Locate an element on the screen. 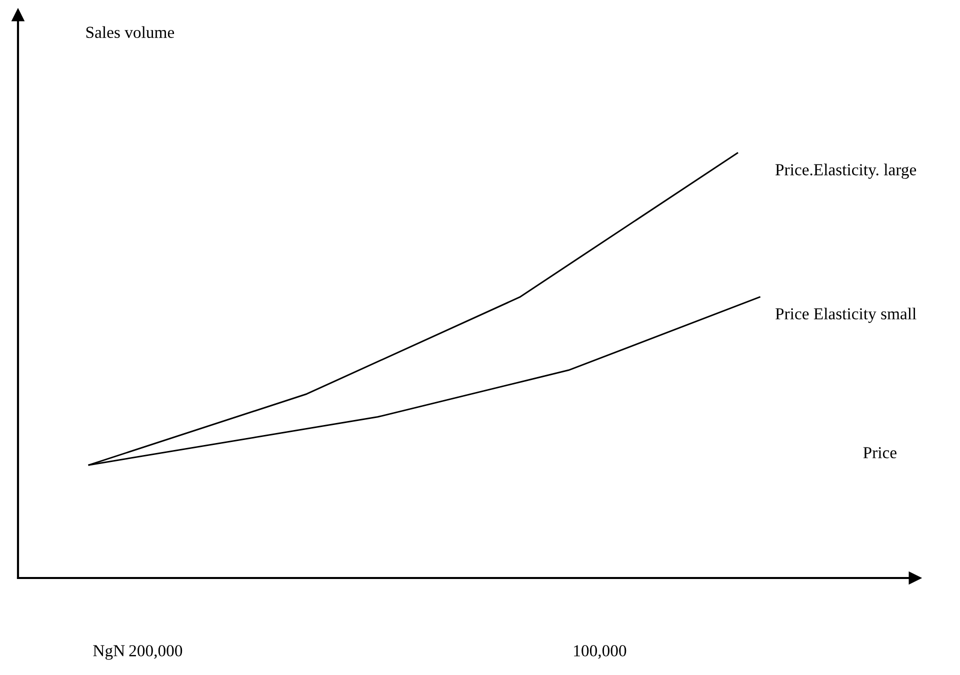  text: Sales volume is located at coordinates (130, 32).